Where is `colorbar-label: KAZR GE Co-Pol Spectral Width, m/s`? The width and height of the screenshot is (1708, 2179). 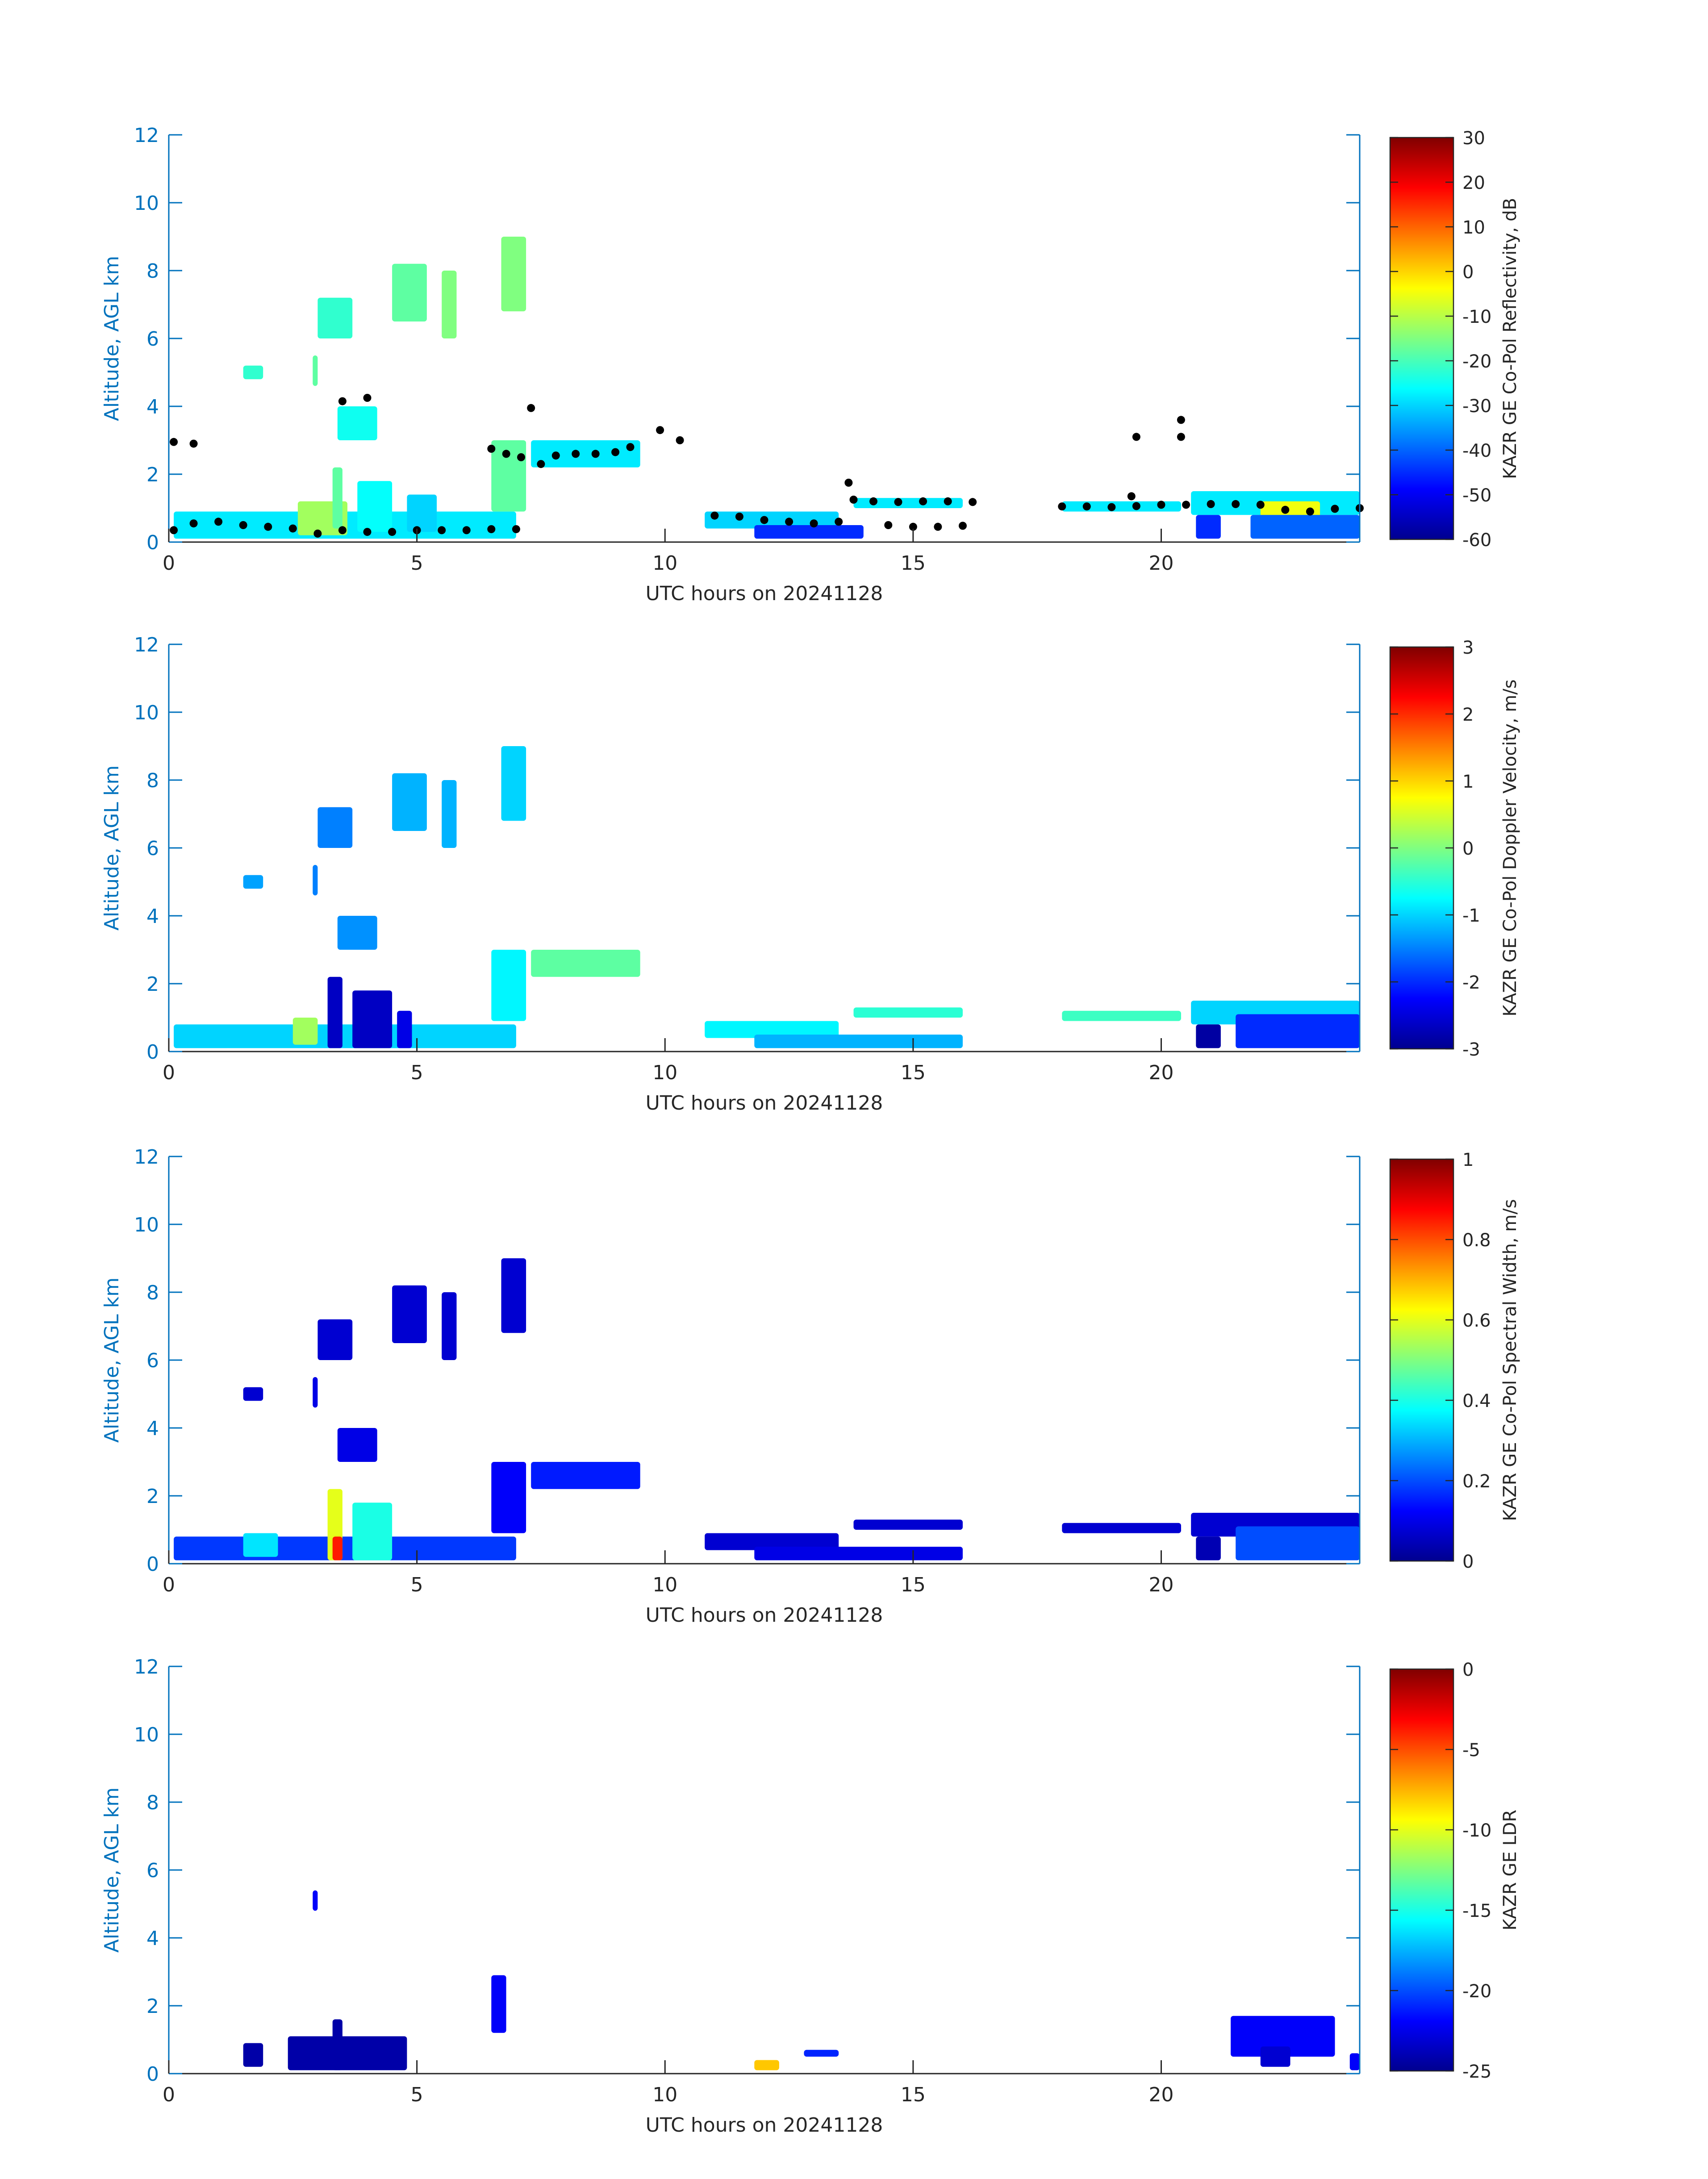 colorbar-label: KAZR GE Co-Pol Spectral Width, m/s is located at coordinates (1510, 1360).